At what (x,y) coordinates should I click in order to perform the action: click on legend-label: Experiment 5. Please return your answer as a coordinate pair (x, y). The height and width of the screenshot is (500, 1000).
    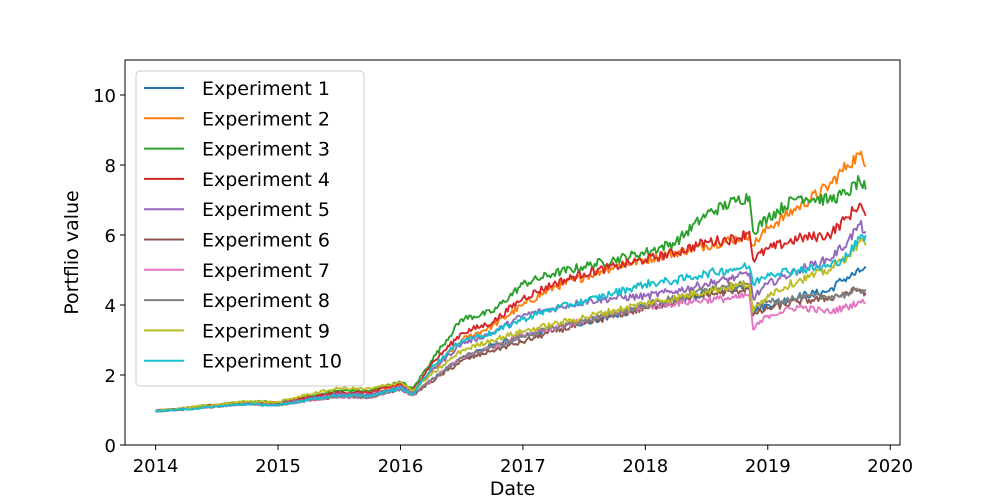
    Looking at the image, I should click on (266, 210).